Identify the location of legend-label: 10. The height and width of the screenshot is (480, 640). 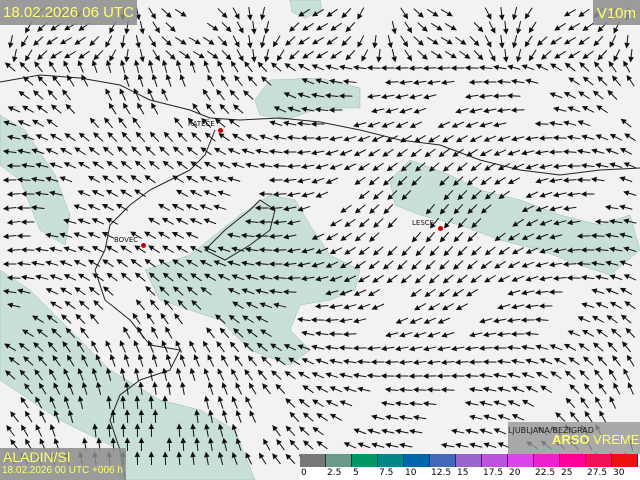
(411, 473).